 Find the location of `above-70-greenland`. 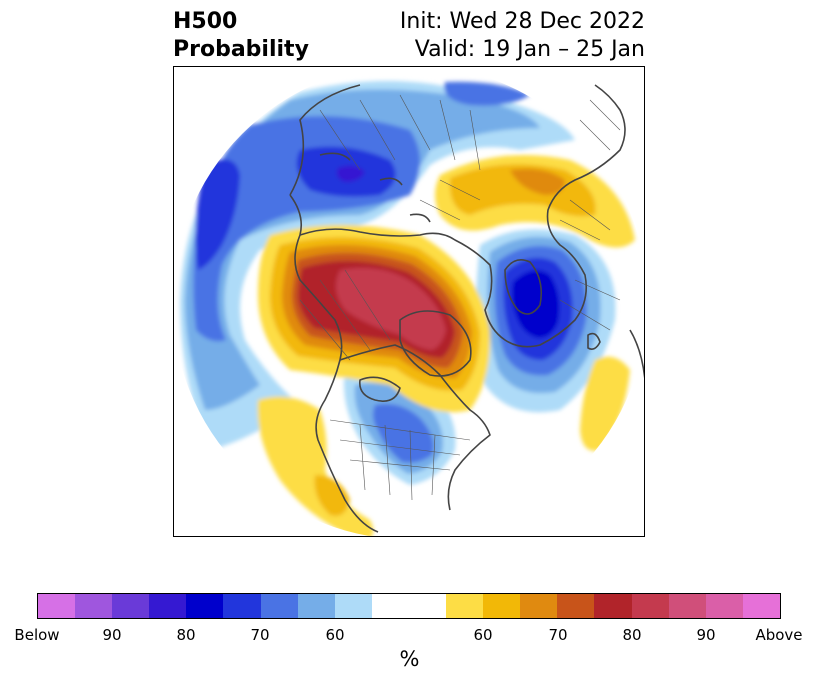

above-70-greenland is located at coordinates (537, 181).